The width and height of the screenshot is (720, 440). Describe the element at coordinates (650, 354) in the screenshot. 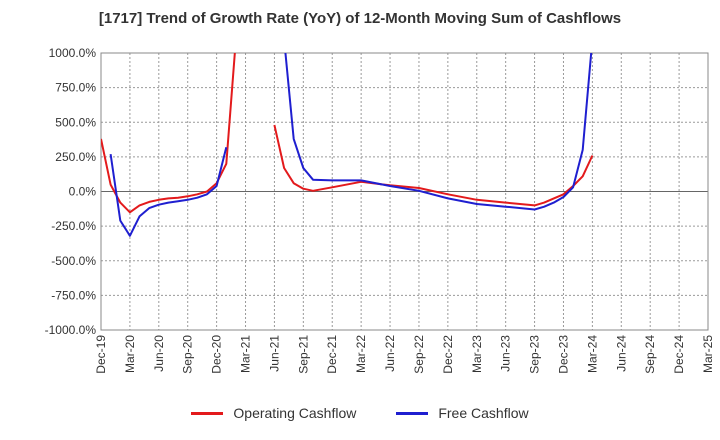

I see `x-tick-label: Sep-24` at that location.